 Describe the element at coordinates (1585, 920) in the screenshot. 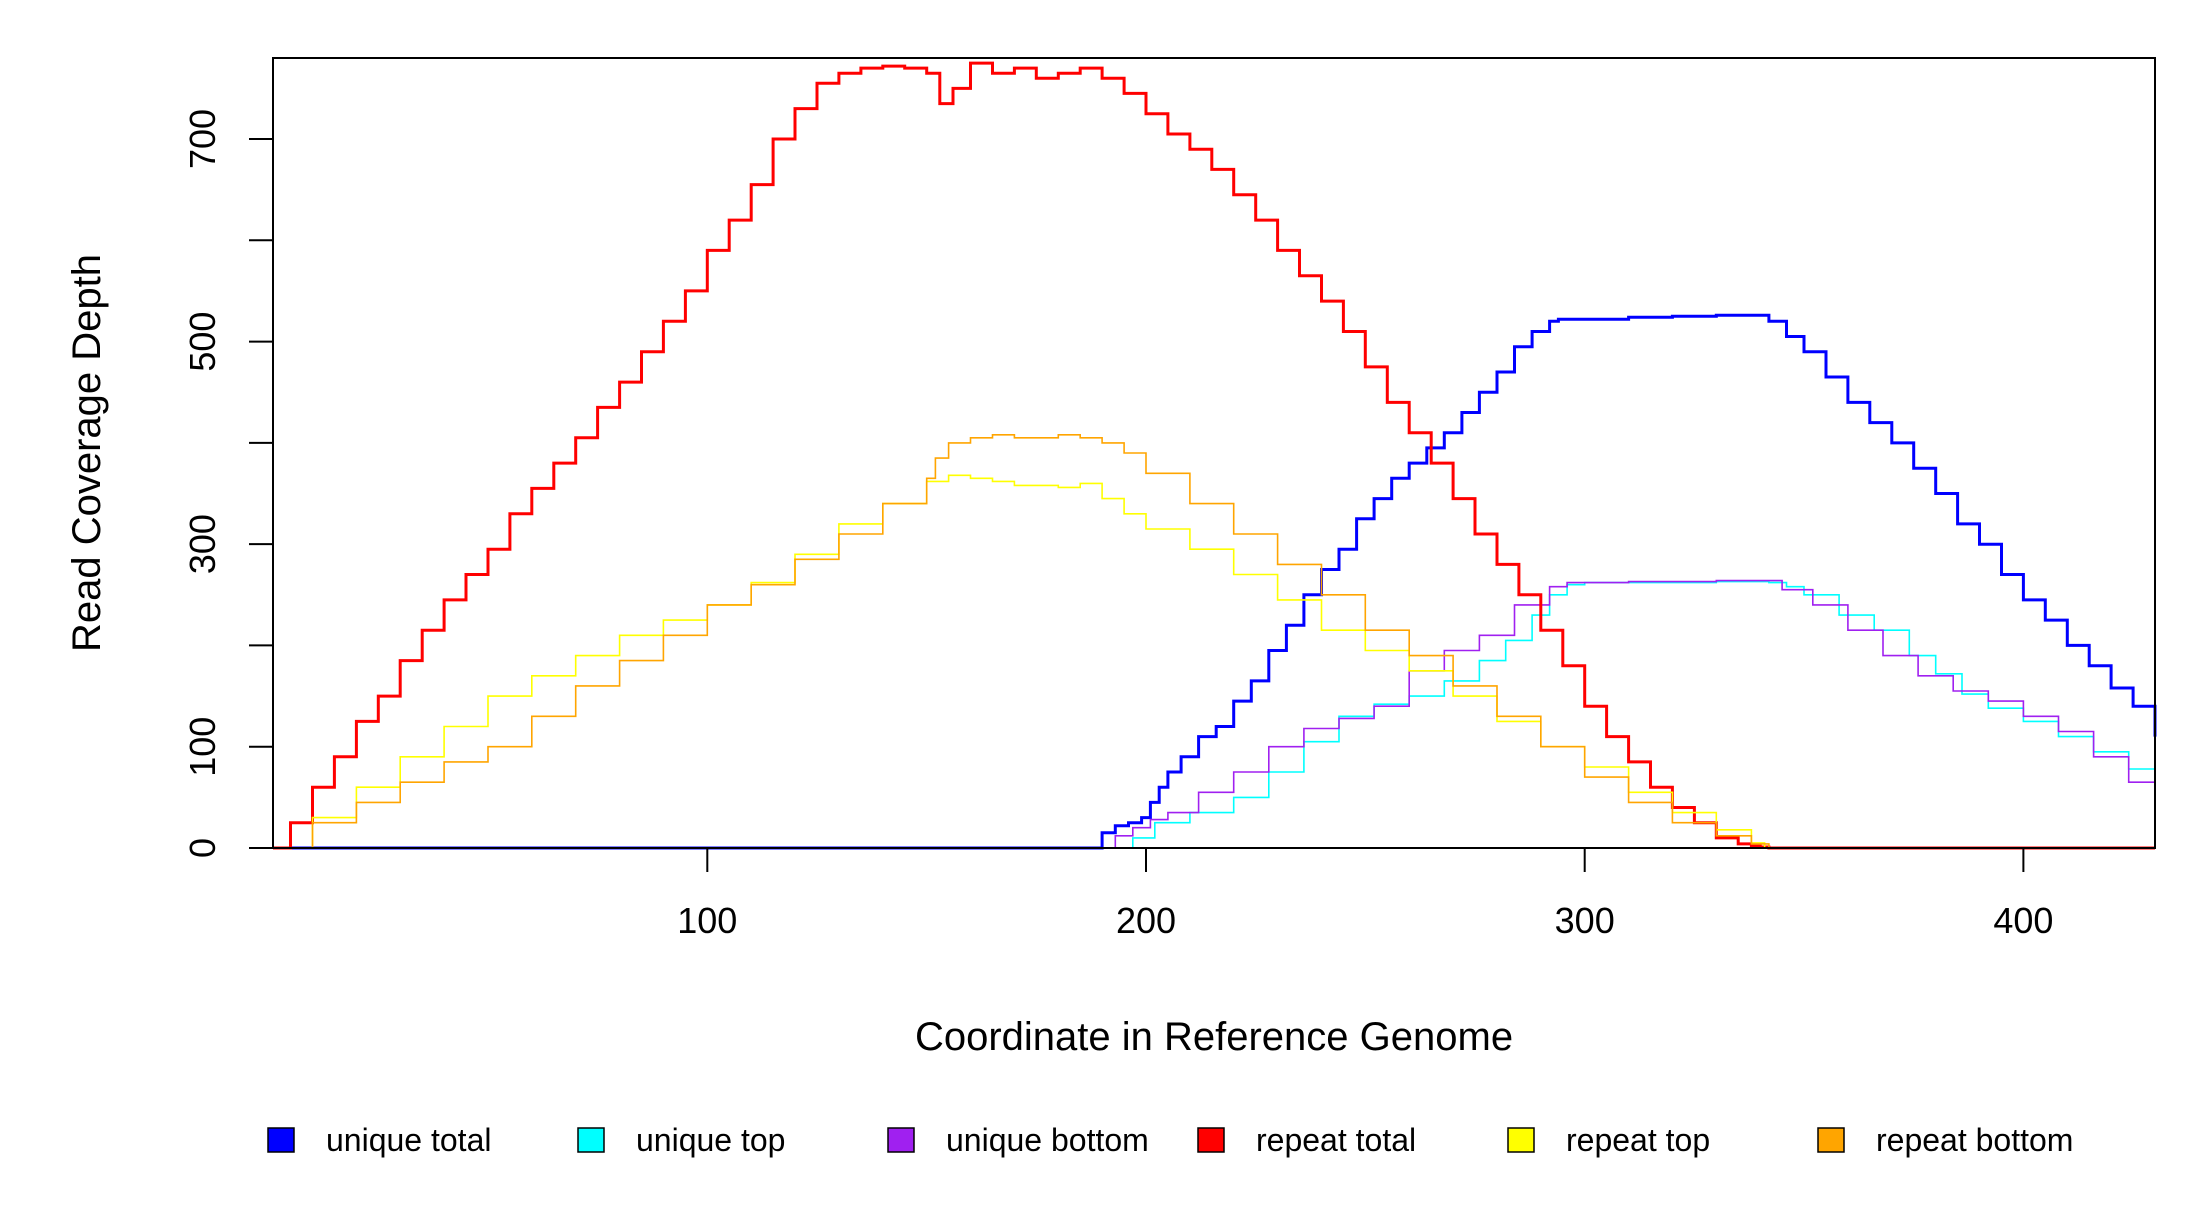

I see `x-tick-label: 300` at that location.